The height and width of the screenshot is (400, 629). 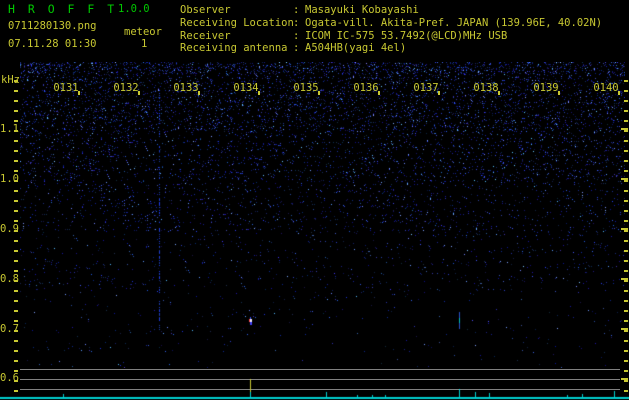 What do you see at coordinates (356, 48) in the screenshot?
I see `info-value: A504HB(yagi 4el)` at bounding box center [356, 48].